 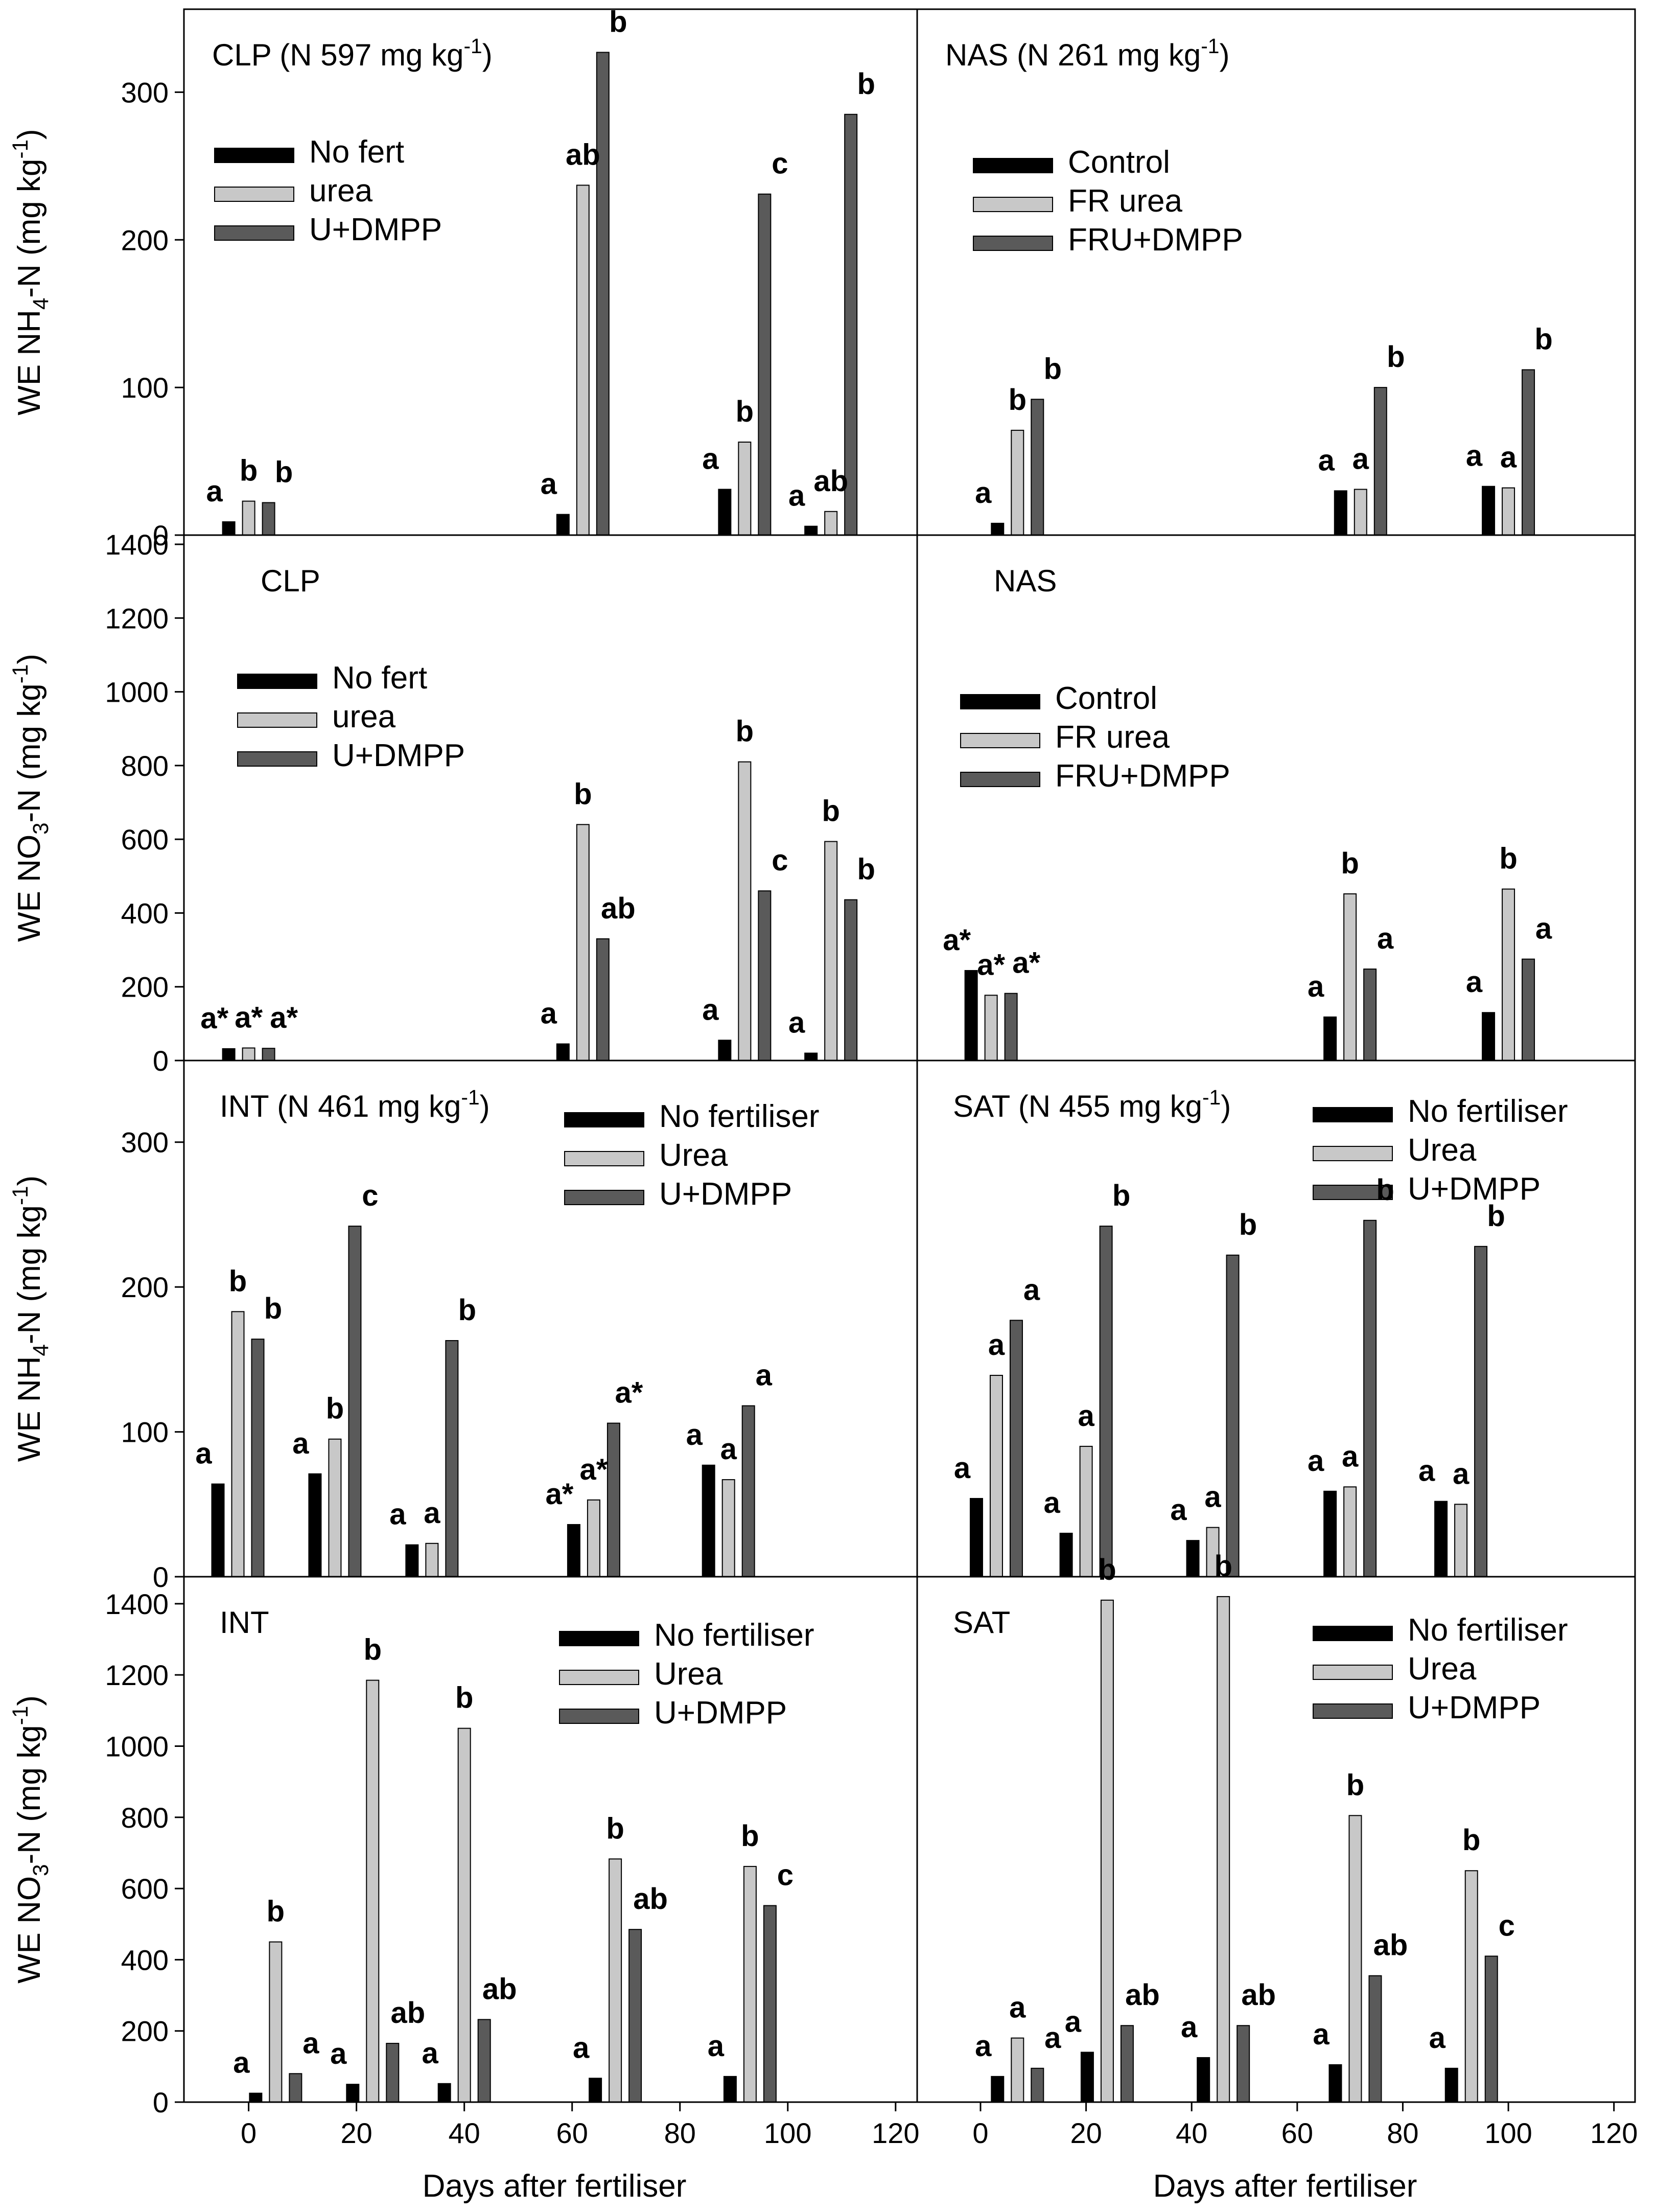 What do you see at coordinates (137, 618) in the screenshot?
I see `y-tick-label-clp-no3-1200: 1200` at bounding box center [137, 618].